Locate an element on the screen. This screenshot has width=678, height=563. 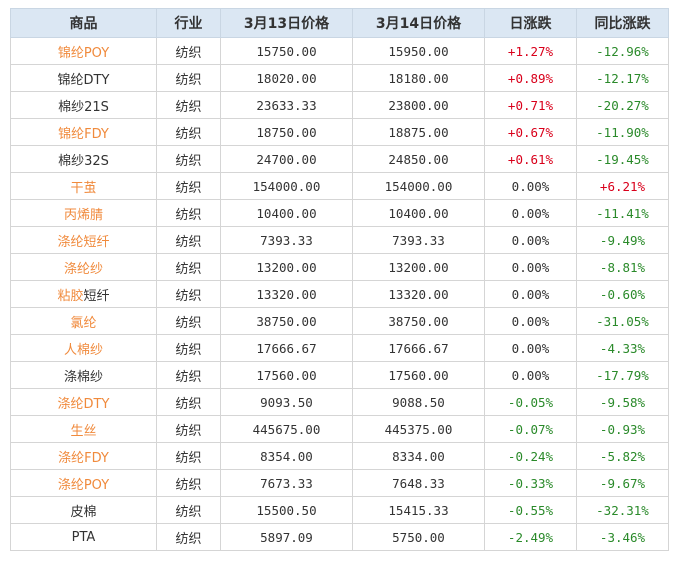
price-mar14-cell: 38750.00 is located at coordinates (418, 321).